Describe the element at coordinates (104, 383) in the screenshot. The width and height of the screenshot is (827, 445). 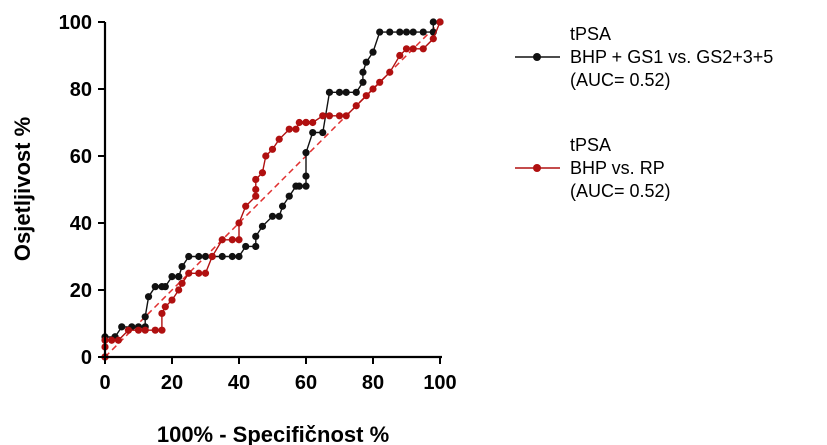
I see `x-tick-label: 0` at that location.